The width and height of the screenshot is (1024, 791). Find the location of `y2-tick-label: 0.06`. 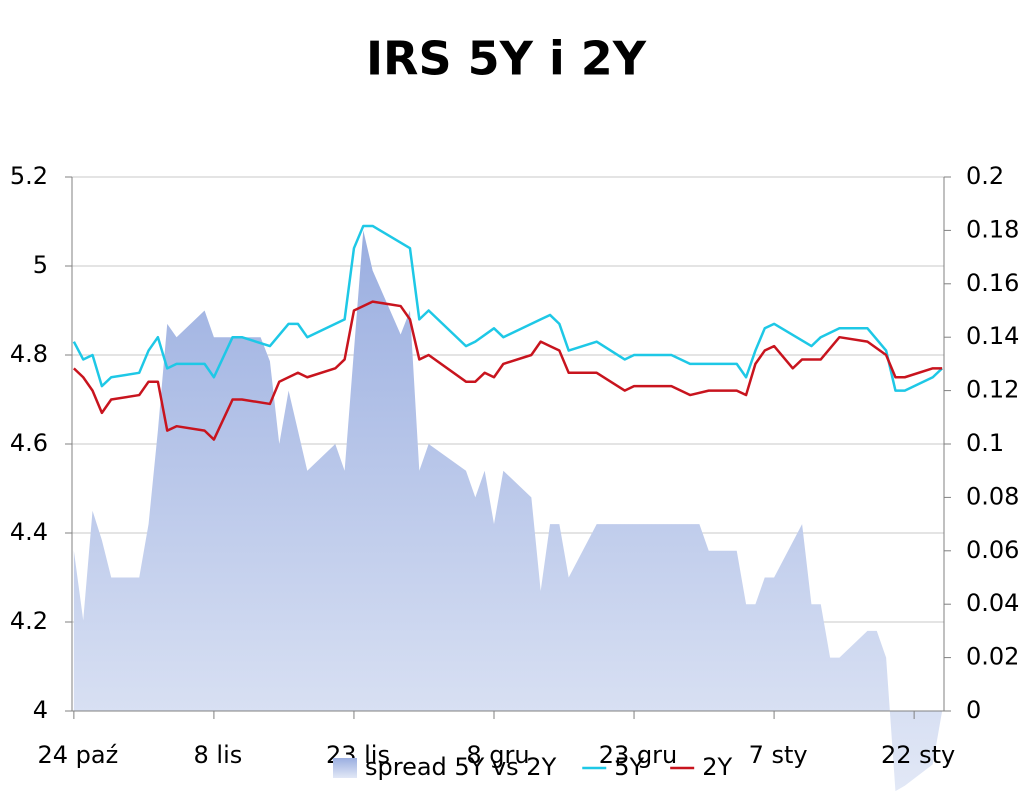

y2-tick-label: 0.06 is located at coordinates (992, 550).